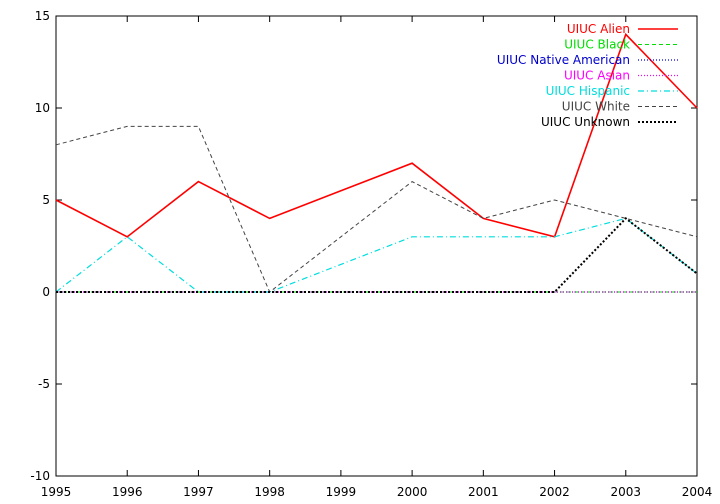 This screenshot has height=504, width=720. I want to click on legend-label-2: UIUC Native American, so click(563, 60).